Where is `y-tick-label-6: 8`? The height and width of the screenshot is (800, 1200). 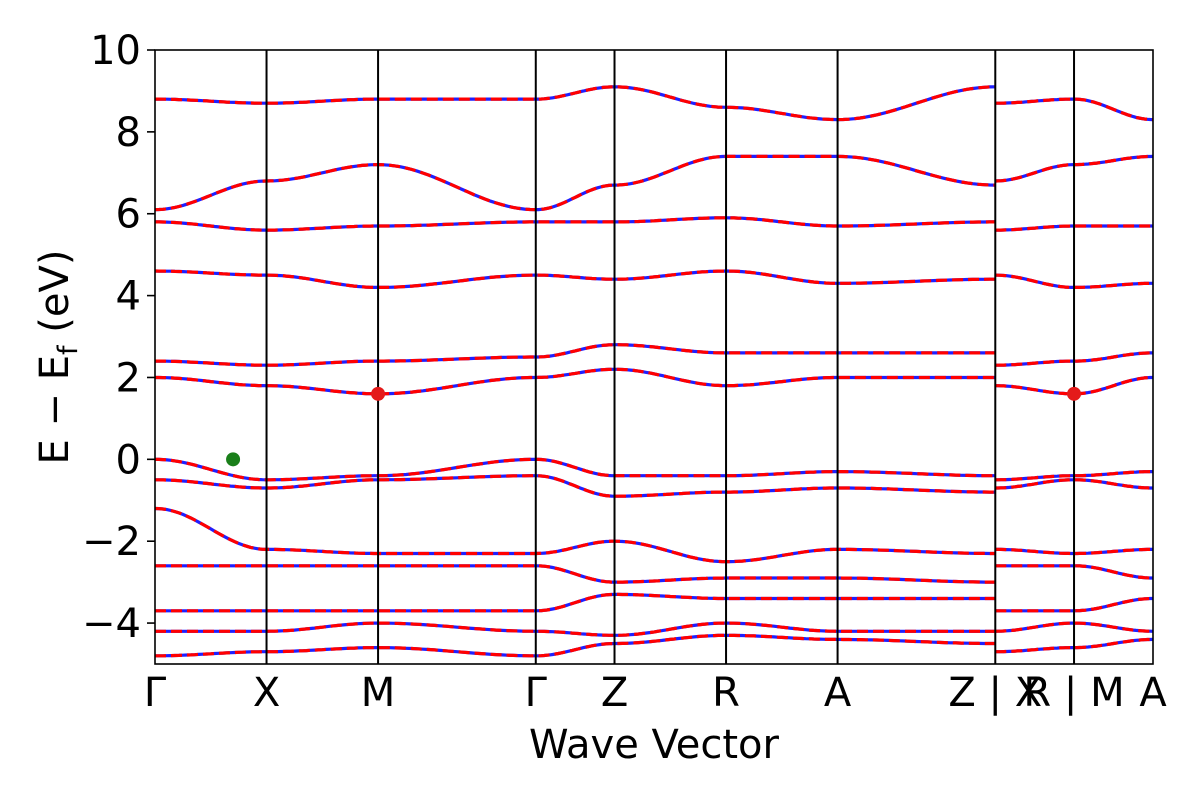 y-tick-label-6: 8 is located at coordinates (128, 133).